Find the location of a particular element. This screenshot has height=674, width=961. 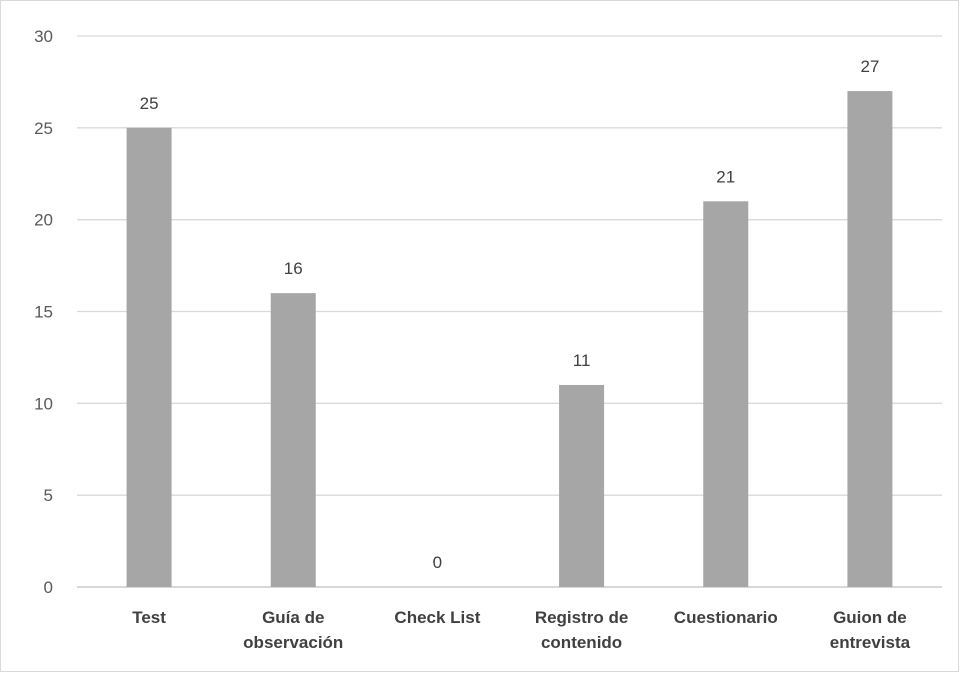

y-tick-label: 15 is located at coordinates (43, 312).